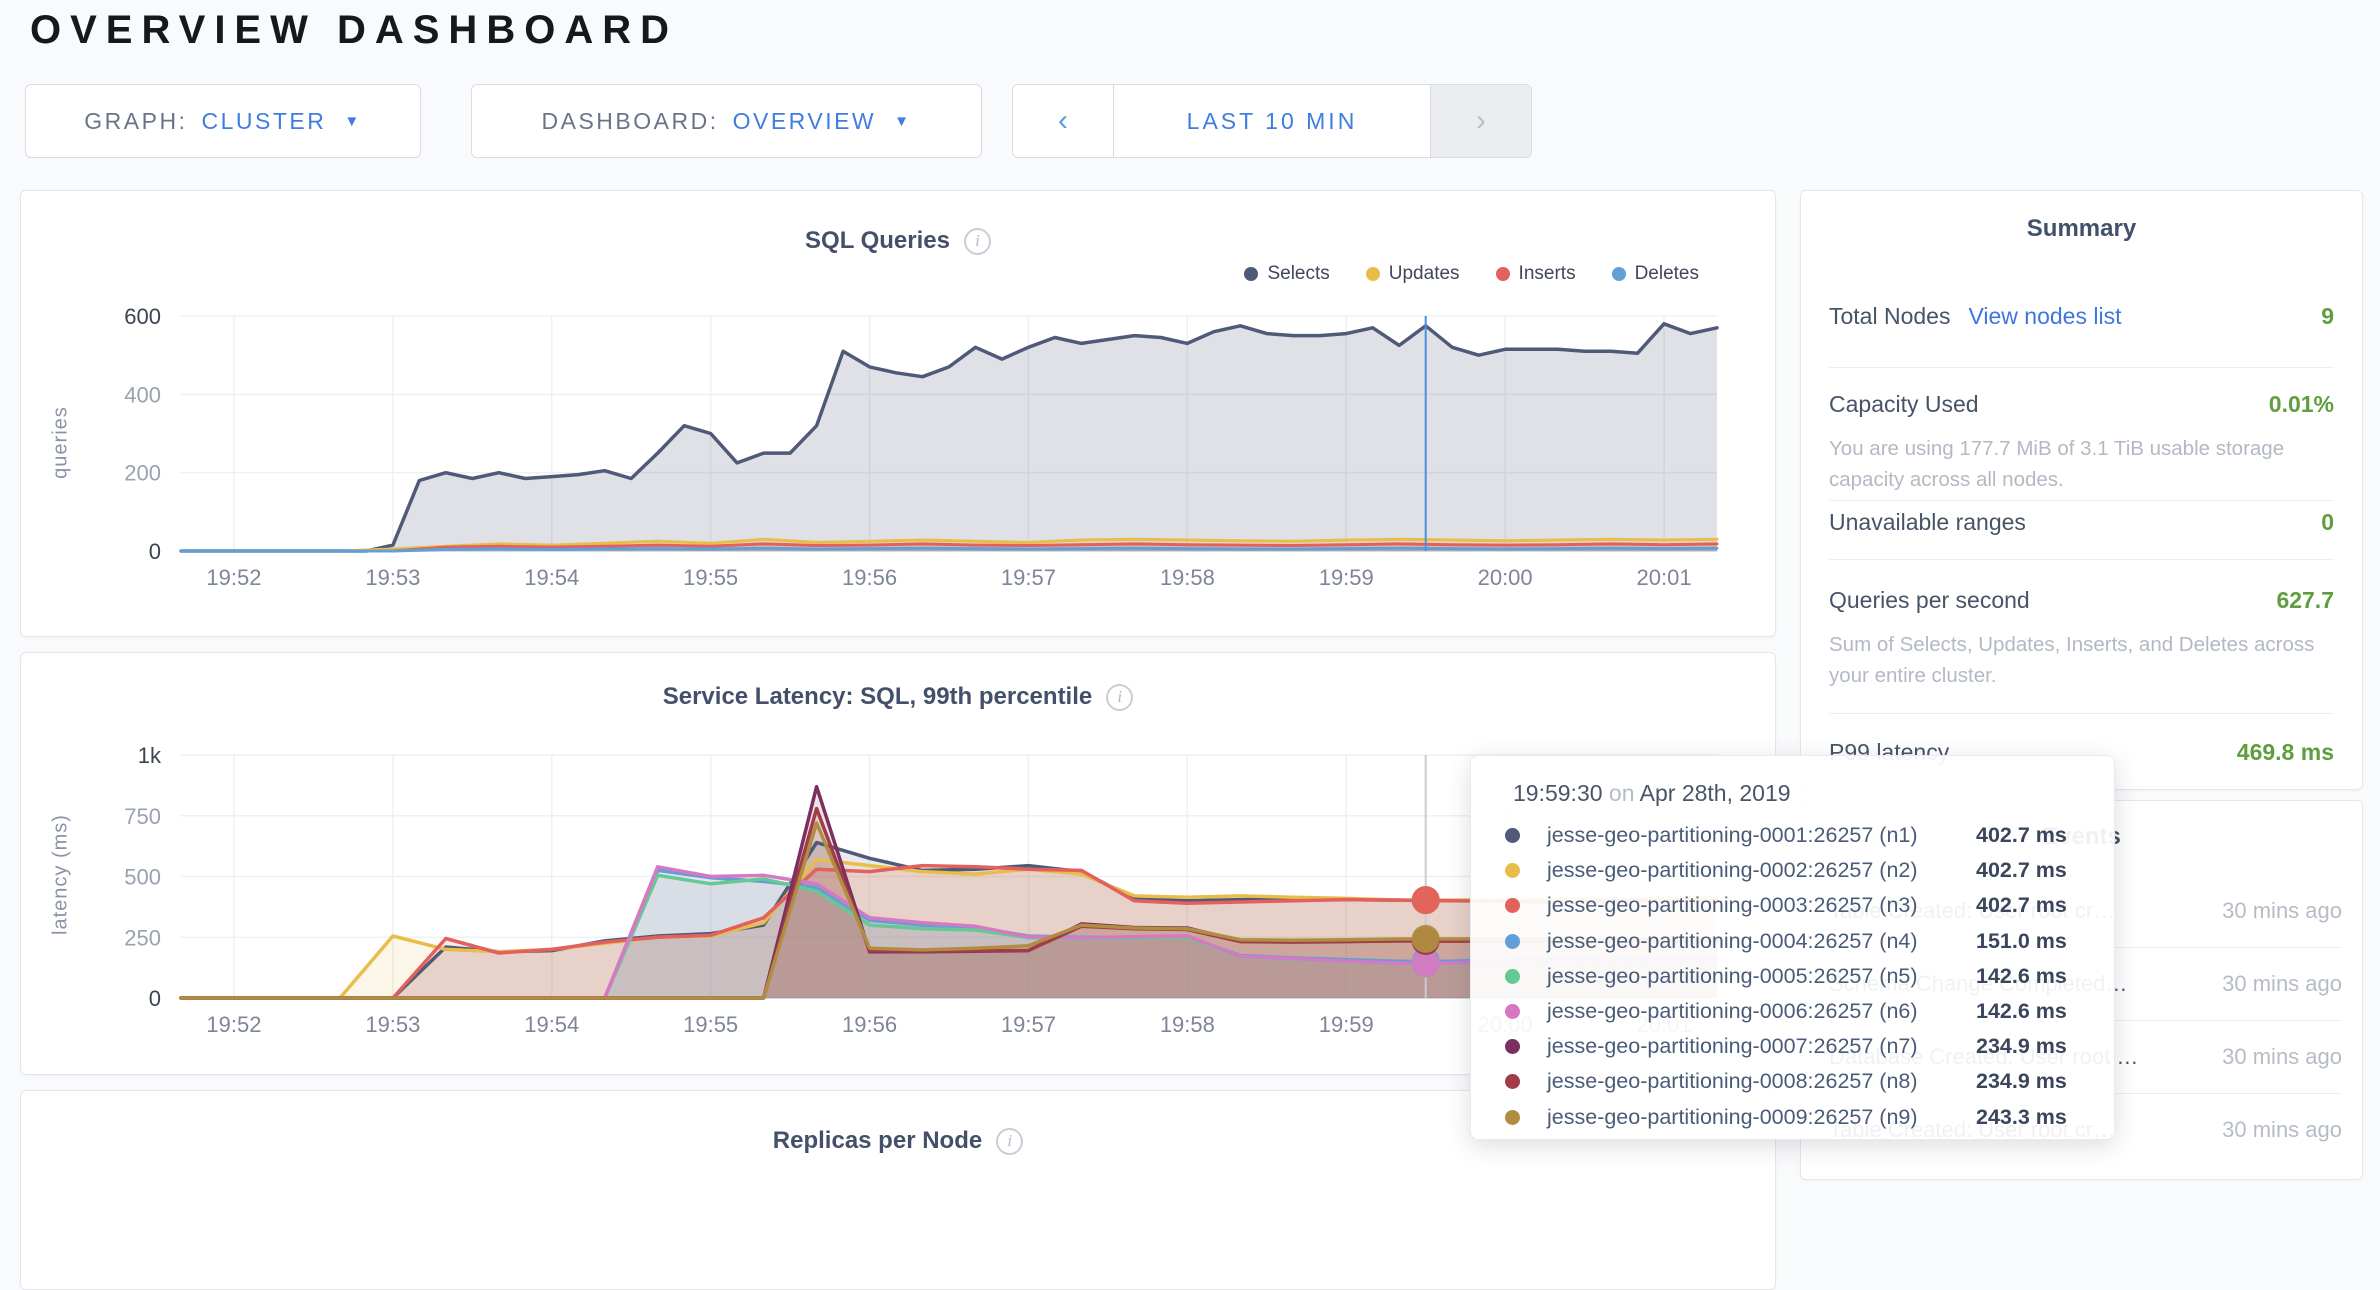 This screenshot has height=1290, width=2380. I want to click on svg-text: 1k, so click(150, 755).